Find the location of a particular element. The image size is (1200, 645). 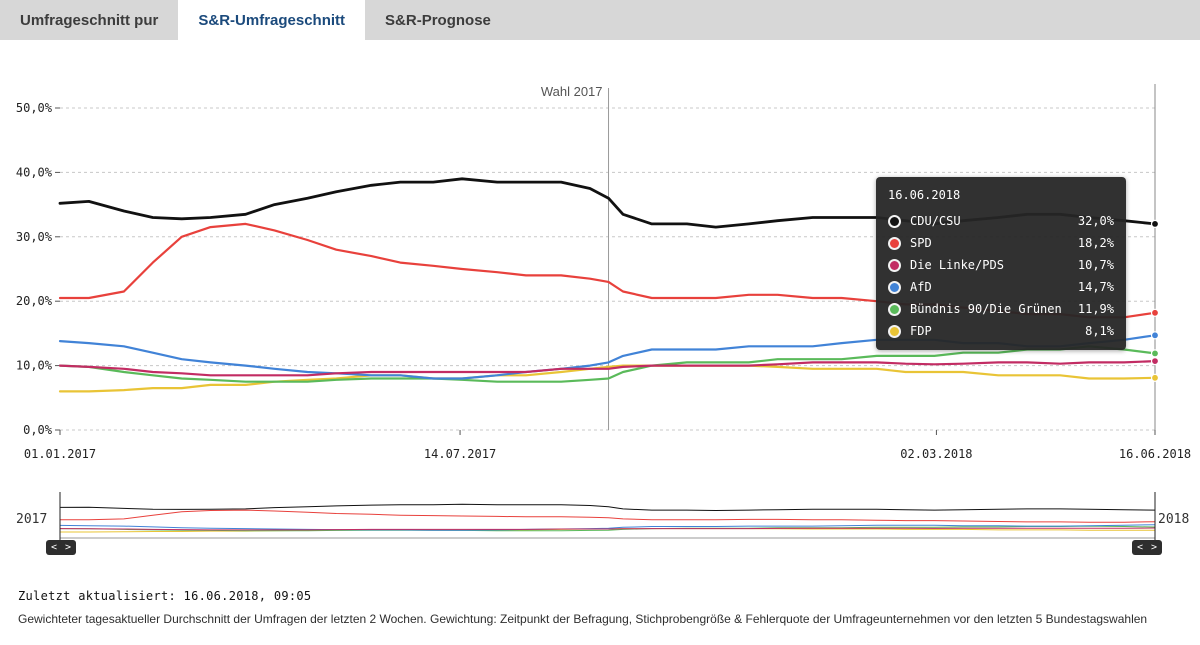

party-name: FDP is located at coordinates (921, 331).